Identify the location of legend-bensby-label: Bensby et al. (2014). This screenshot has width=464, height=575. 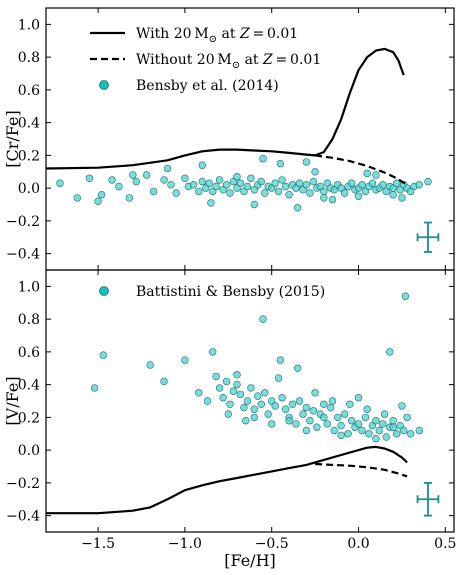
(207, 86).